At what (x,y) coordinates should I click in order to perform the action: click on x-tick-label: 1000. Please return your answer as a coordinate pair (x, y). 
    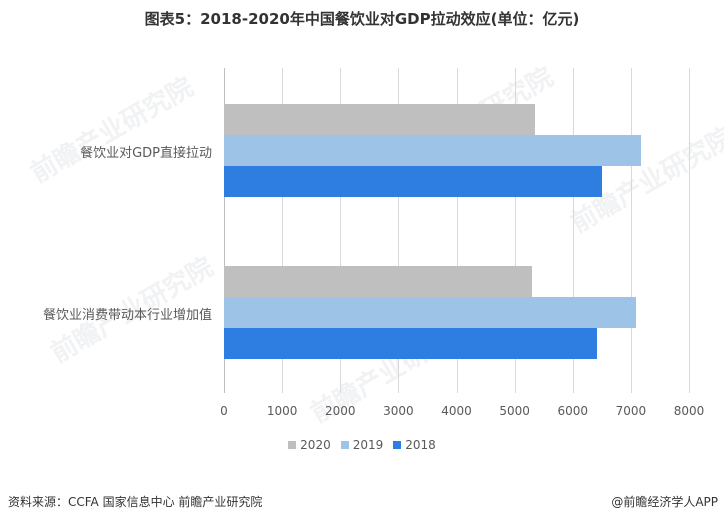
    Looking at the image, I should click on (282, 411).